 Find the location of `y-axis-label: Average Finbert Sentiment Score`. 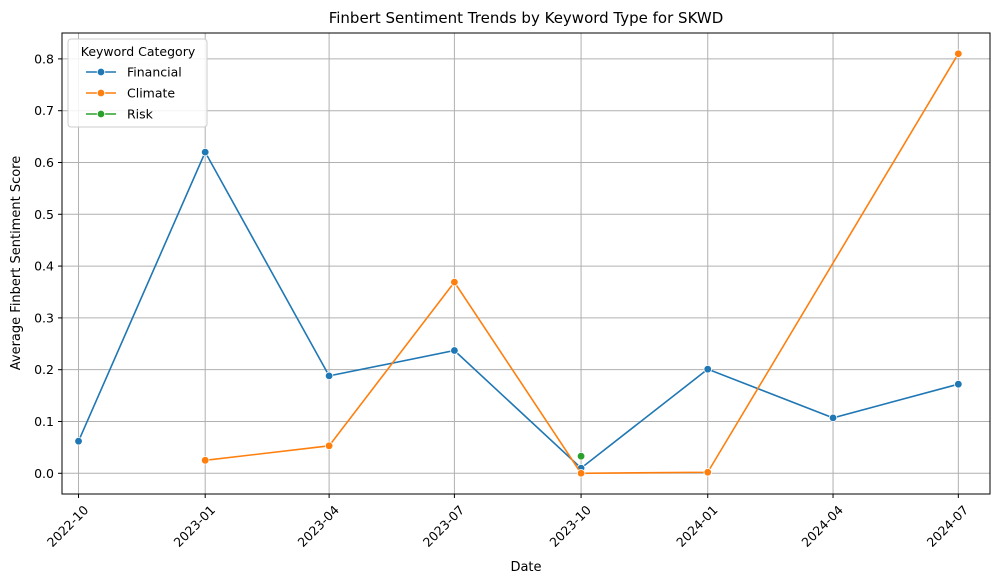

y-axis-label: Average Finbert Sentiment Score is located at coordinates (16, 263).